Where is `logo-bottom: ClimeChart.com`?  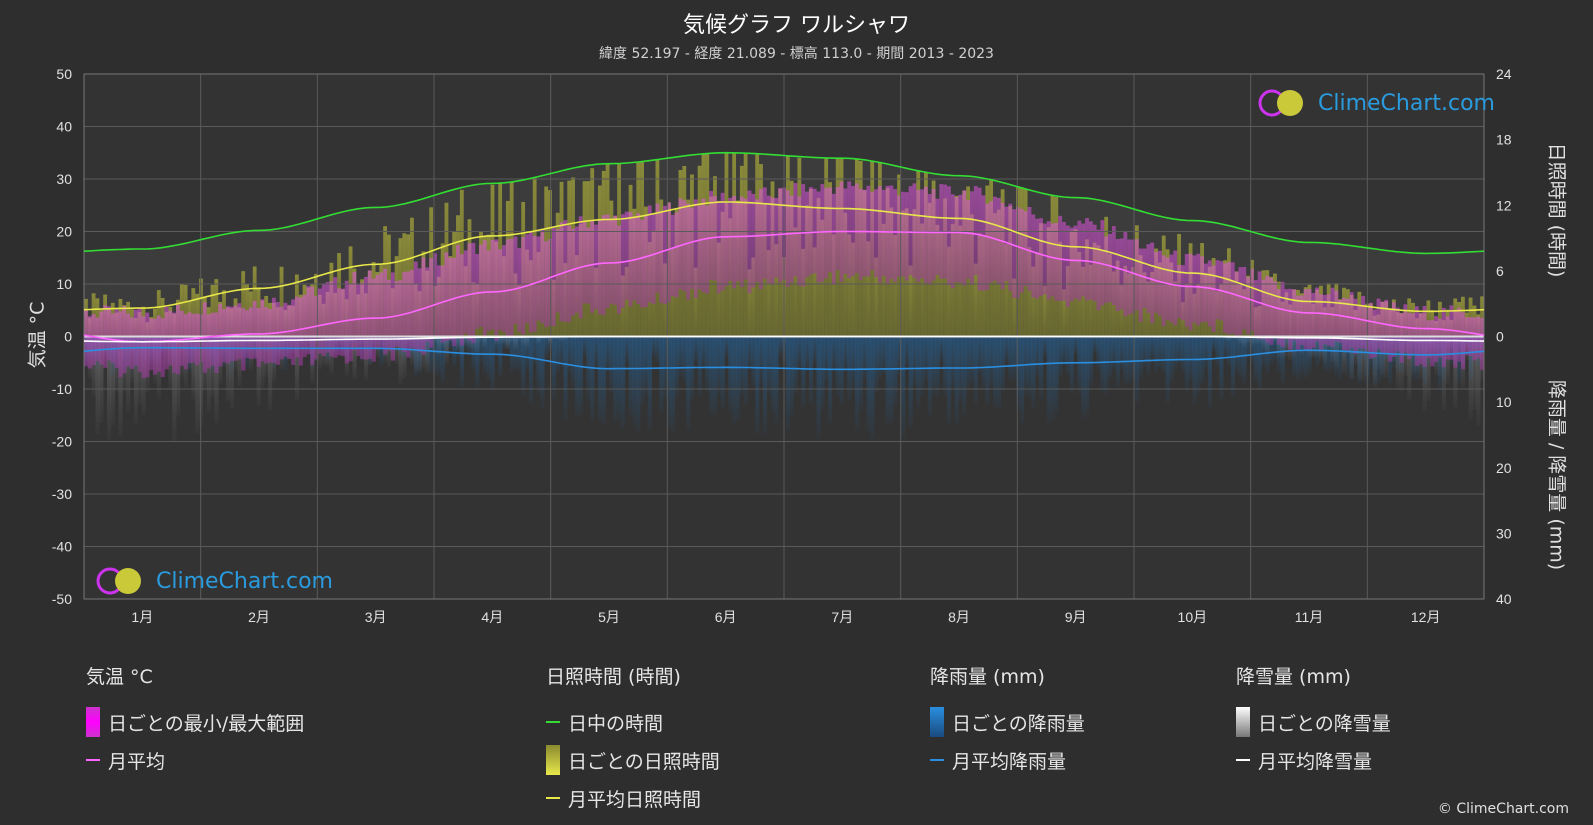 logo-bottom: ClimeChart.com is located at coordinates (214, 581).